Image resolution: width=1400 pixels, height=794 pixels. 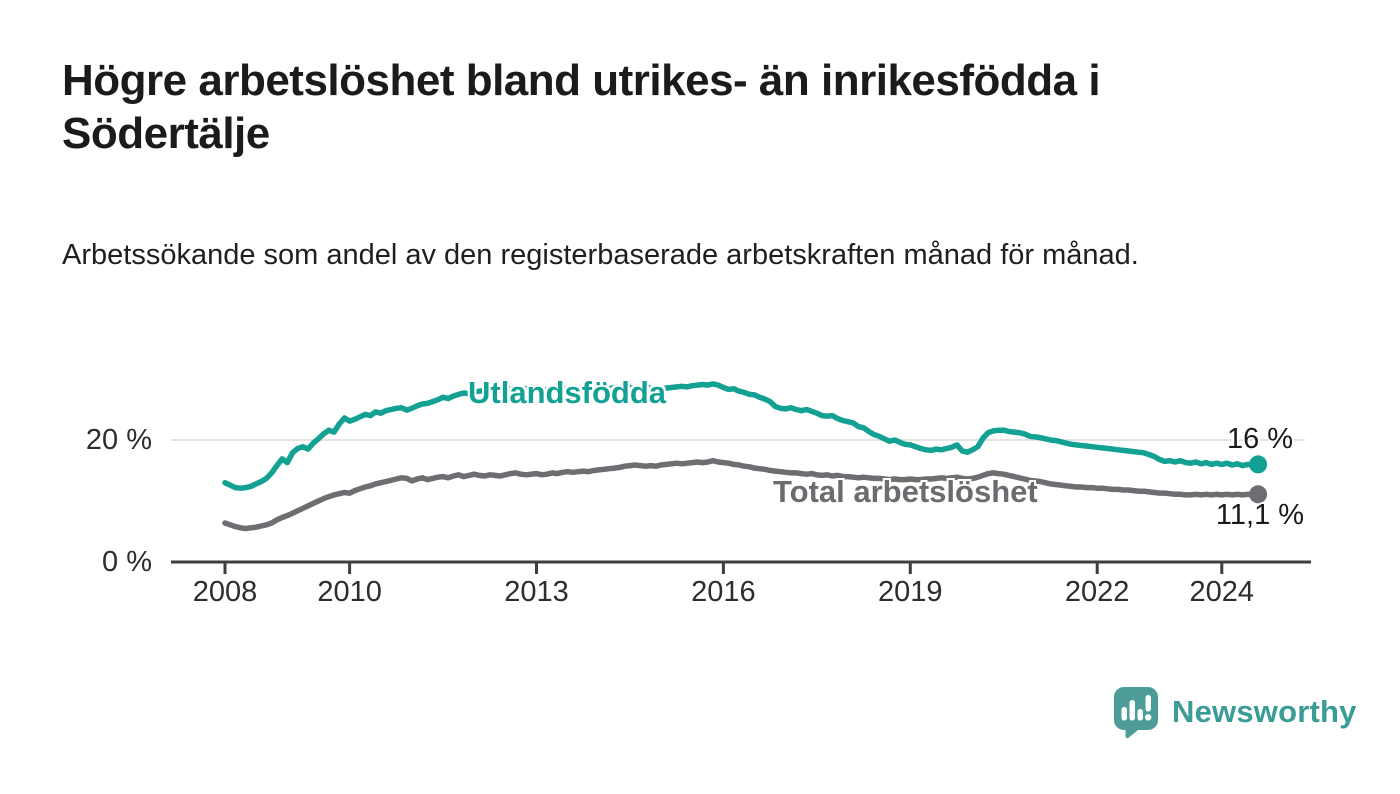 What do you see at coordinates (567, 392) in the screenshot?
I see `series-label-utlandsfodda: Utlandsfödda` at bounding box center [567, 392].